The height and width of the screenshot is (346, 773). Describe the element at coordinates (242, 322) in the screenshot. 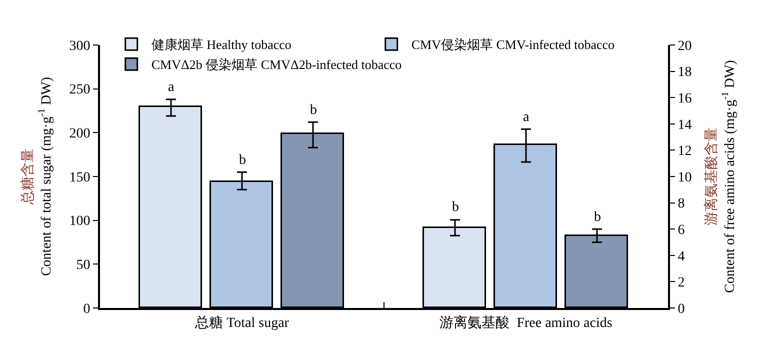

I see `x-tick-label: 总糖 Total sugar` at that location.